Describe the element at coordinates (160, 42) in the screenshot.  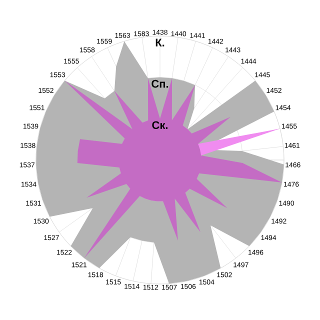
I see `y-tick-label: К.` at that location.